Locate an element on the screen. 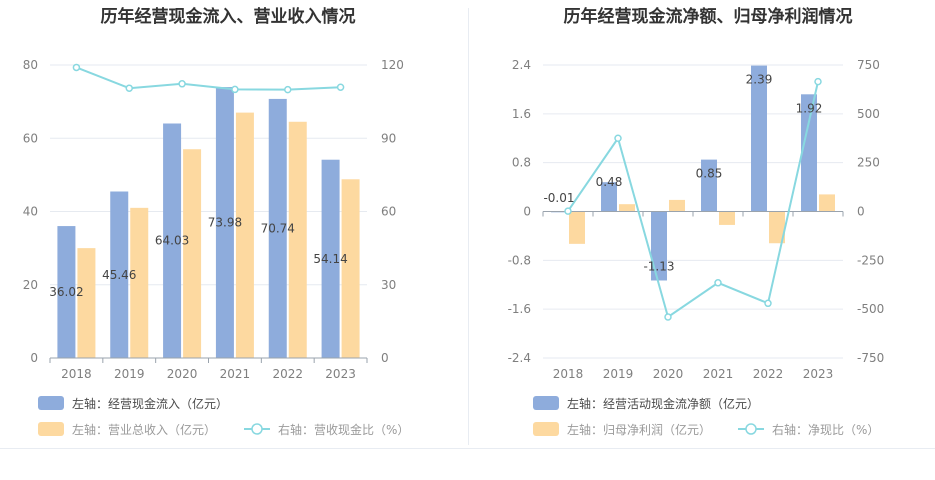 This screenshot has width=935, height=480. bar-data-label: -0.01 is located at coordinates (558, 198).